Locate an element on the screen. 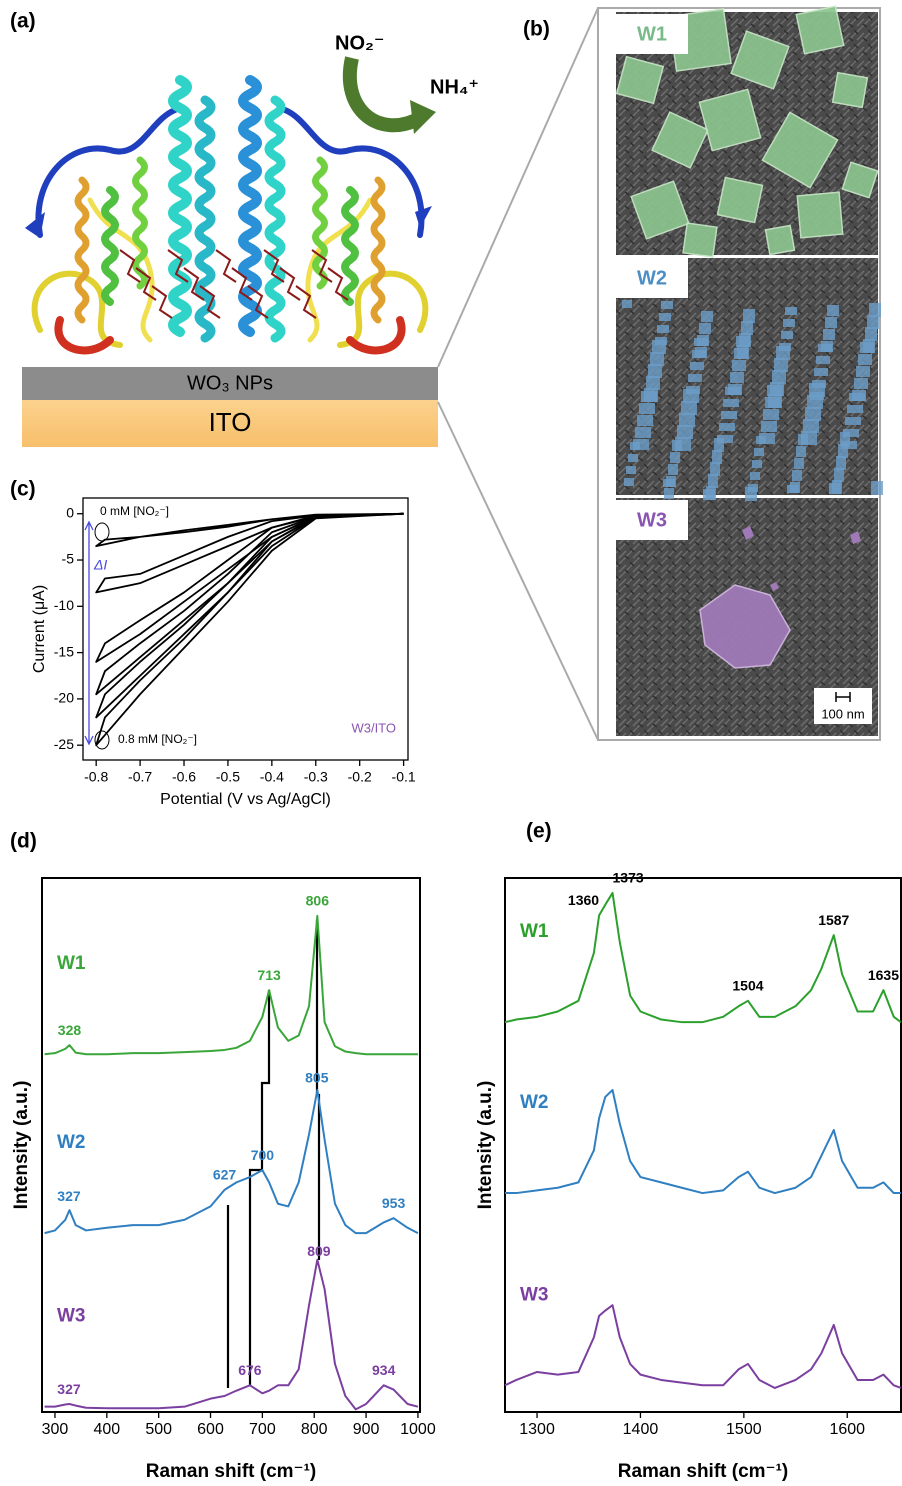 The height and width of the screenshot is (1486, 902). x-tick-label: -0.2 is located at coordinates (360, 777).